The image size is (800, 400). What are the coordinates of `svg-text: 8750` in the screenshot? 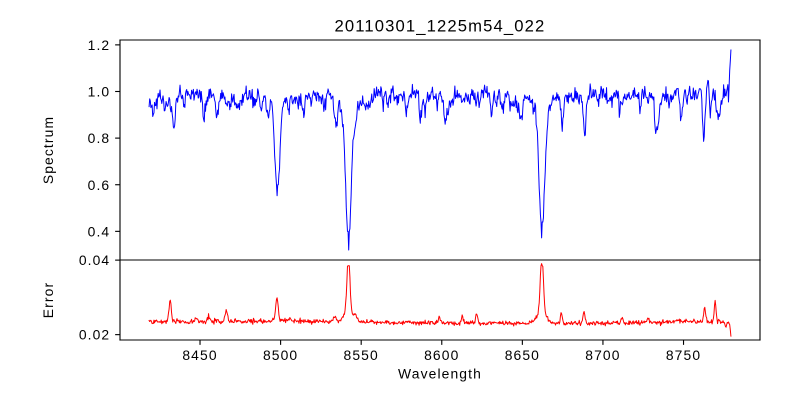 It's located at (683, 355).